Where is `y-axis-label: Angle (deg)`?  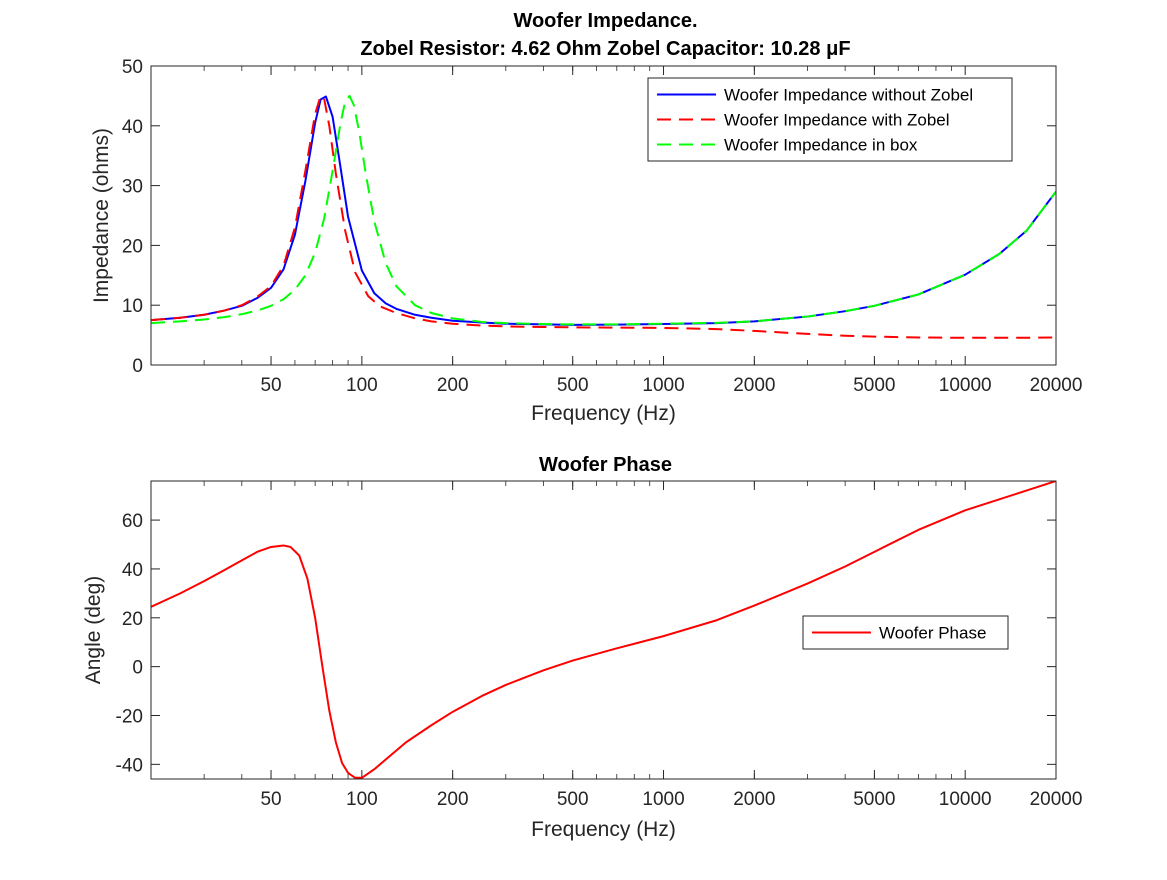
y-axis-label: Angle (deg) is located at coordinates (93, 630).